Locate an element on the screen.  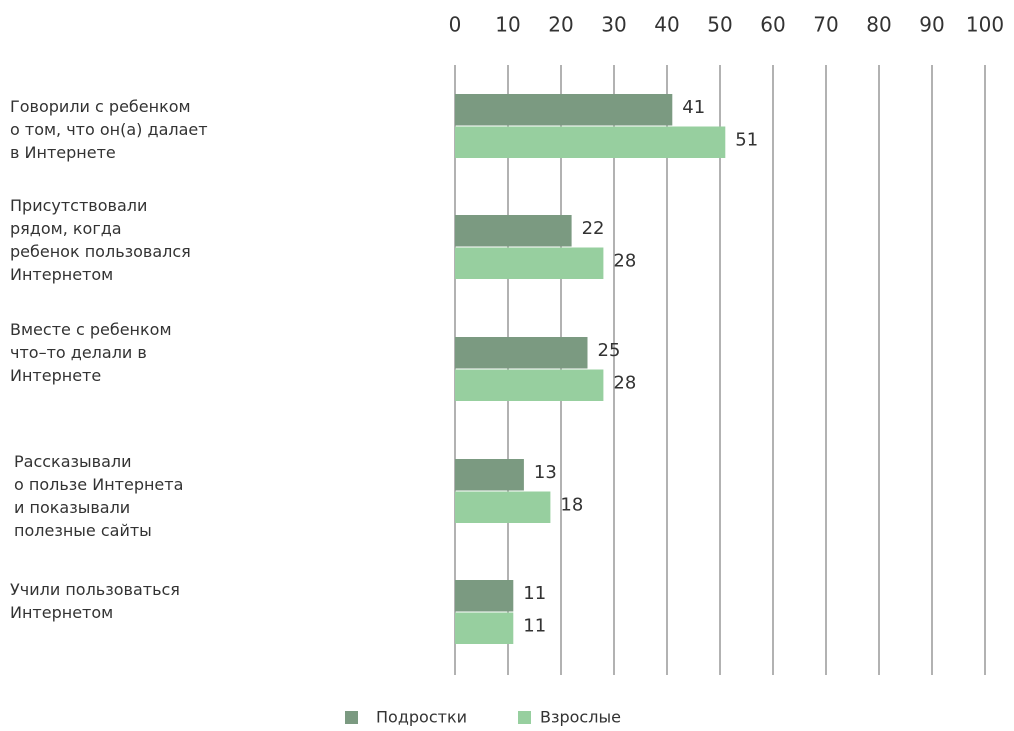
value-label: 18 is located at coordinates (571, 504).